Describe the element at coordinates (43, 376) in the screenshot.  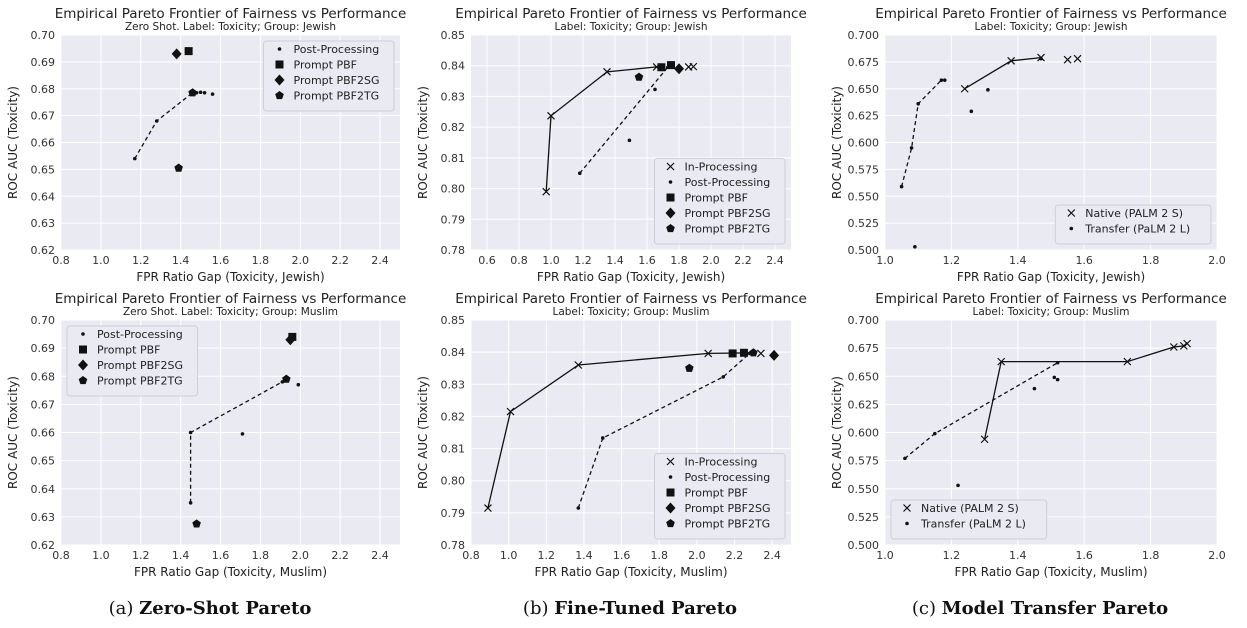
I see `y-tick-label: 0.68` at that location.